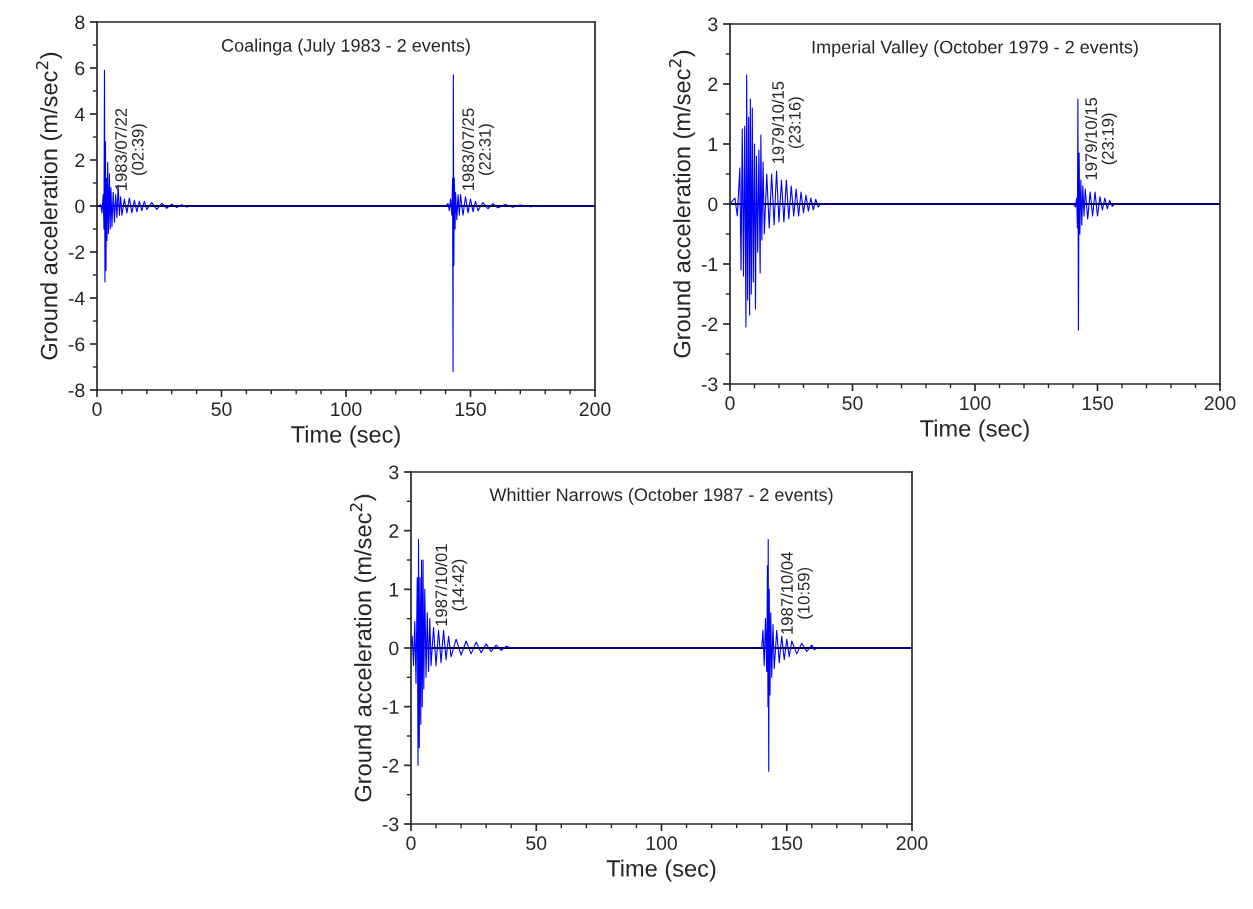 The image size is (1253, 909). I want to click on annotation: 1979/10/15 (23:16), so click(787, 122).